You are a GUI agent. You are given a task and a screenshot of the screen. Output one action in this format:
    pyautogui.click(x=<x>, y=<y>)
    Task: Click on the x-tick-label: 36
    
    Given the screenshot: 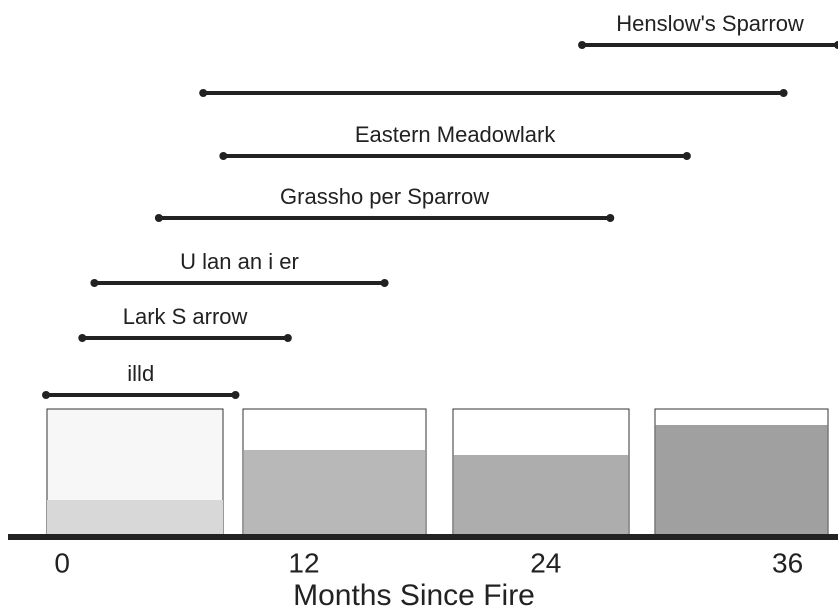 What is the action you would take?
    pyautogui.click(x=787, y=562)
    